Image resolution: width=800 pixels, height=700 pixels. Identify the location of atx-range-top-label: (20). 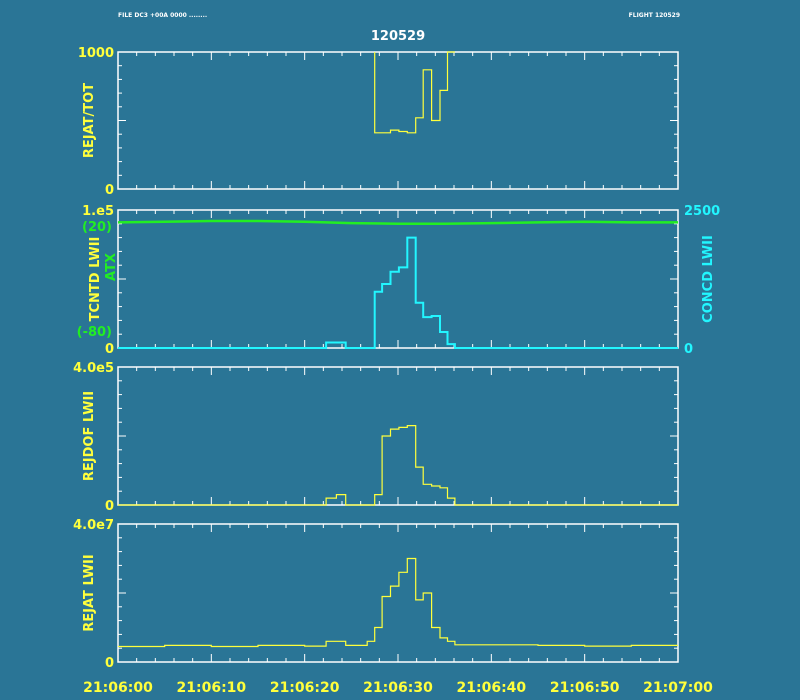
(97, 227).